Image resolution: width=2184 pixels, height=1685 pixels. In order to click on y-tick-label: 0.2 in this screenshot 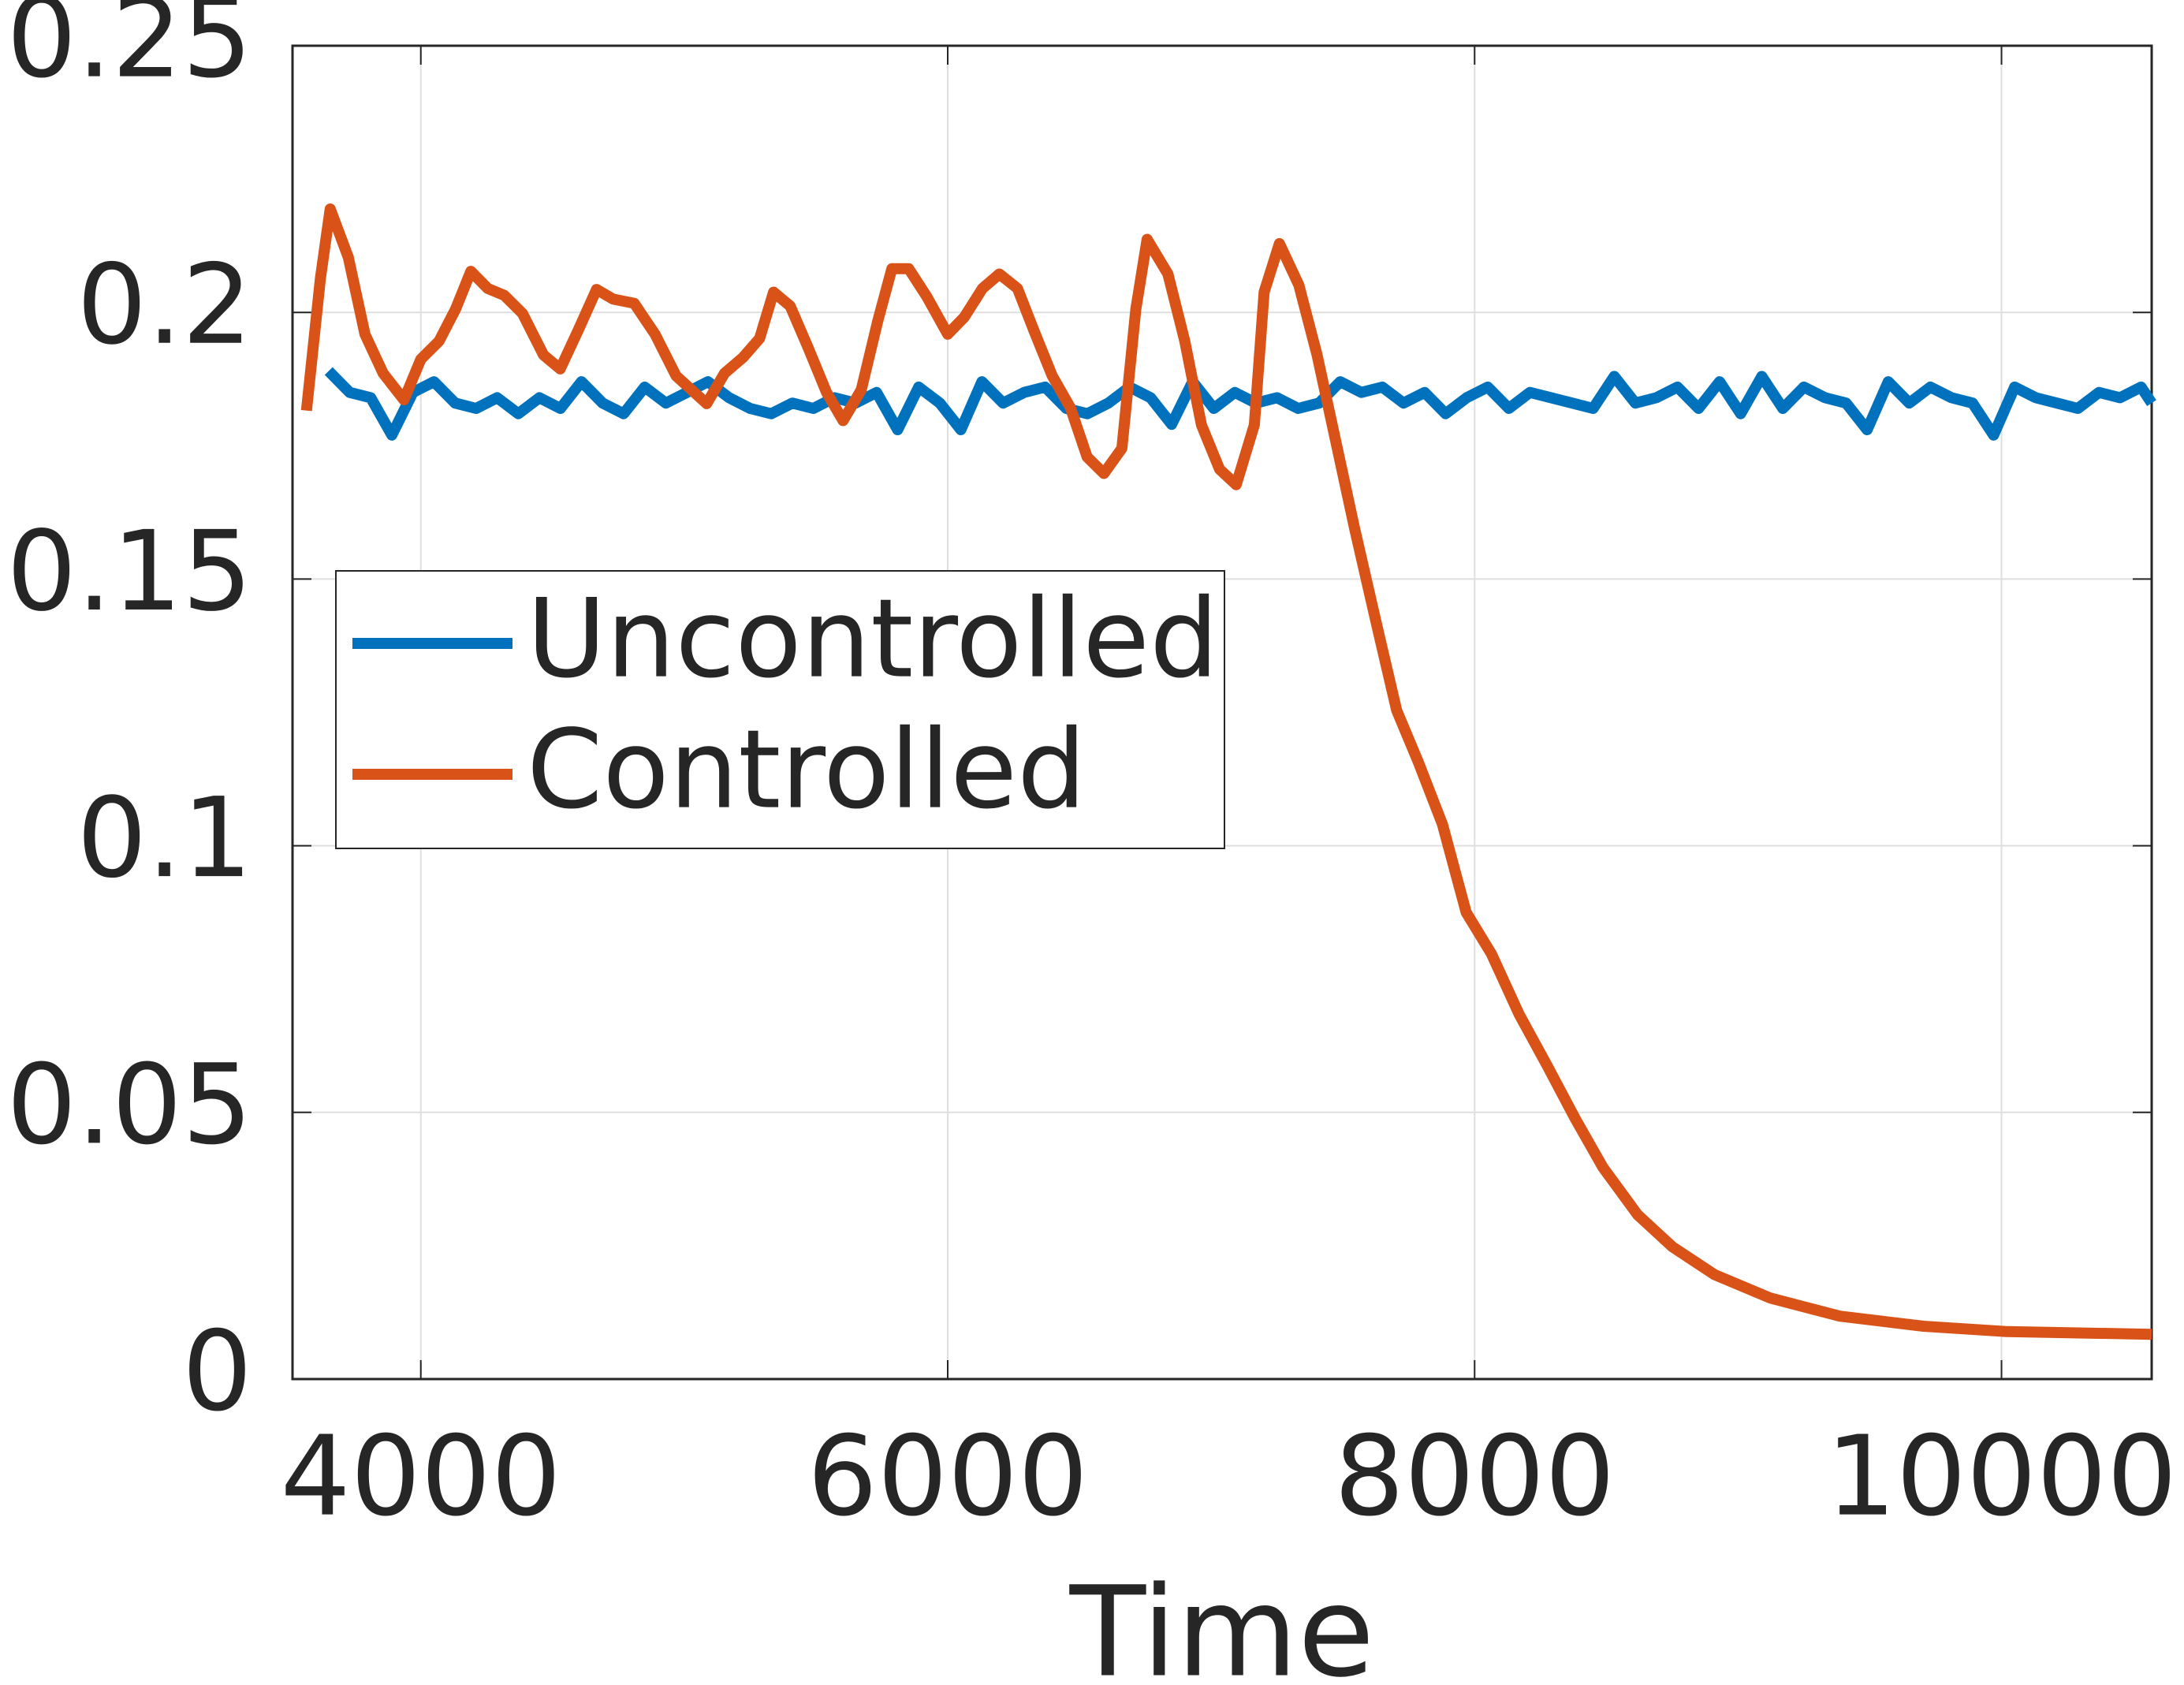, I will do `click(164, 305)`.